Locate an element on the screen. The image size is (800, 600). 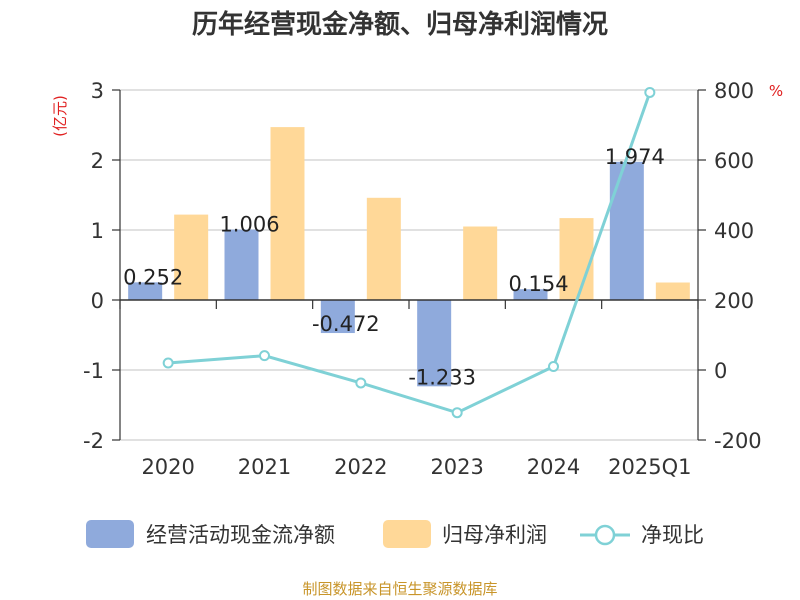
left-tick-label: 3 is located at coordinates (97, 91).